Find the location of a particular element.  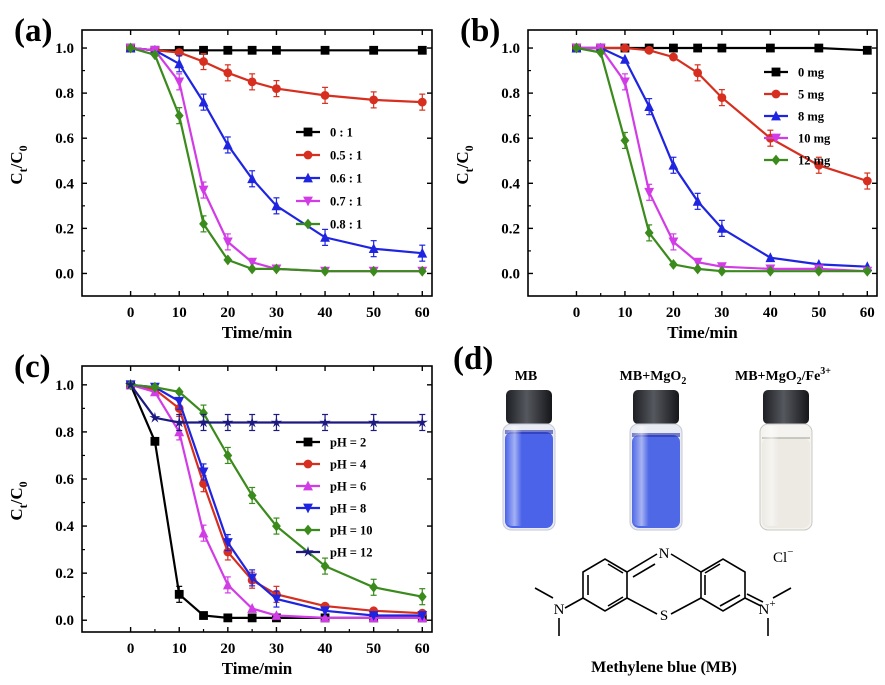

legend-label: 0 mg is located at coordinates (811, 73).